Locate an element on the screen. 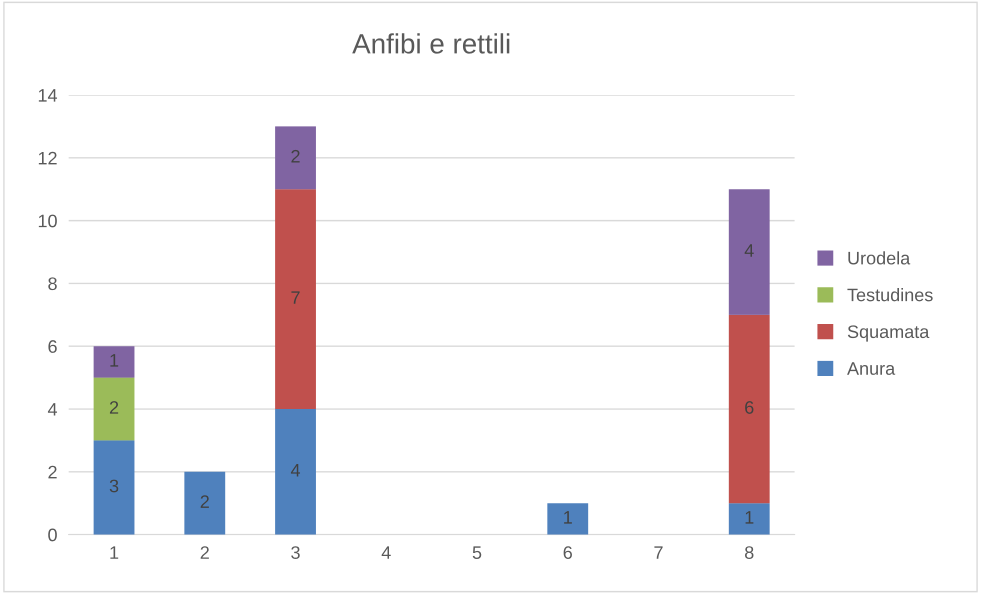  x-tick-label: 6 is located at coordinates (568, 552).